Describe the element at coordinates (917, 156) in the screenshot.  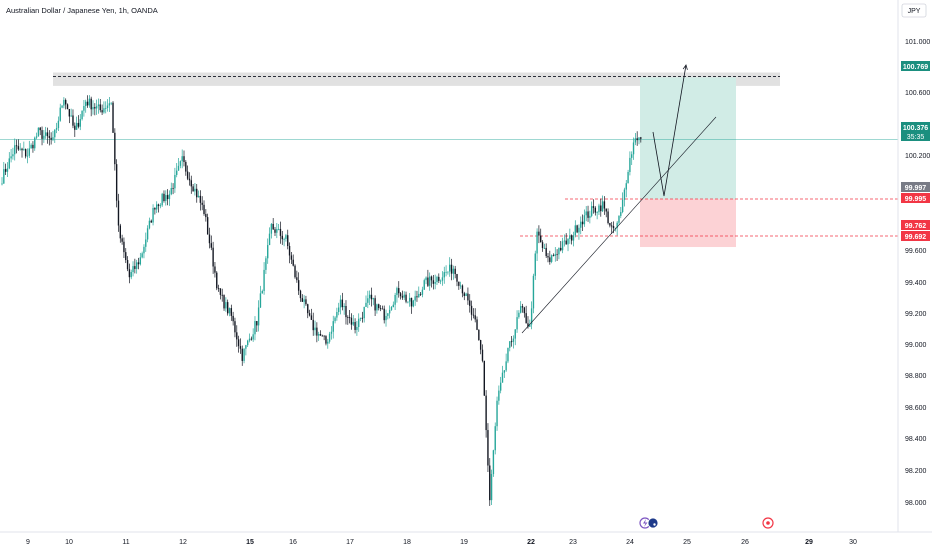
I see `y-tick-label: 100.200` at that location.